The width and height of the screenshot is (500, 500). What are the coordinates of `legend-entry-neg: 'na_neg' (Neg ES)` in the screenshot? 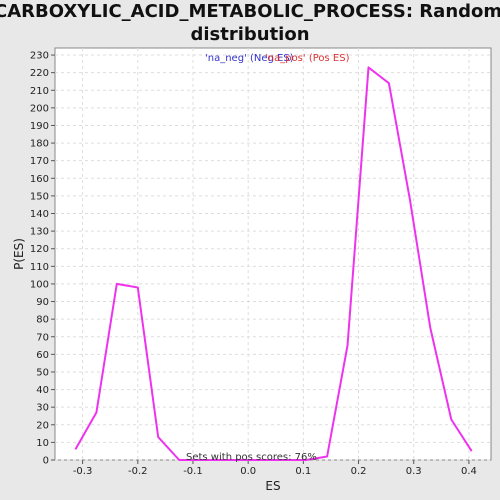 It's located at (249, 58).